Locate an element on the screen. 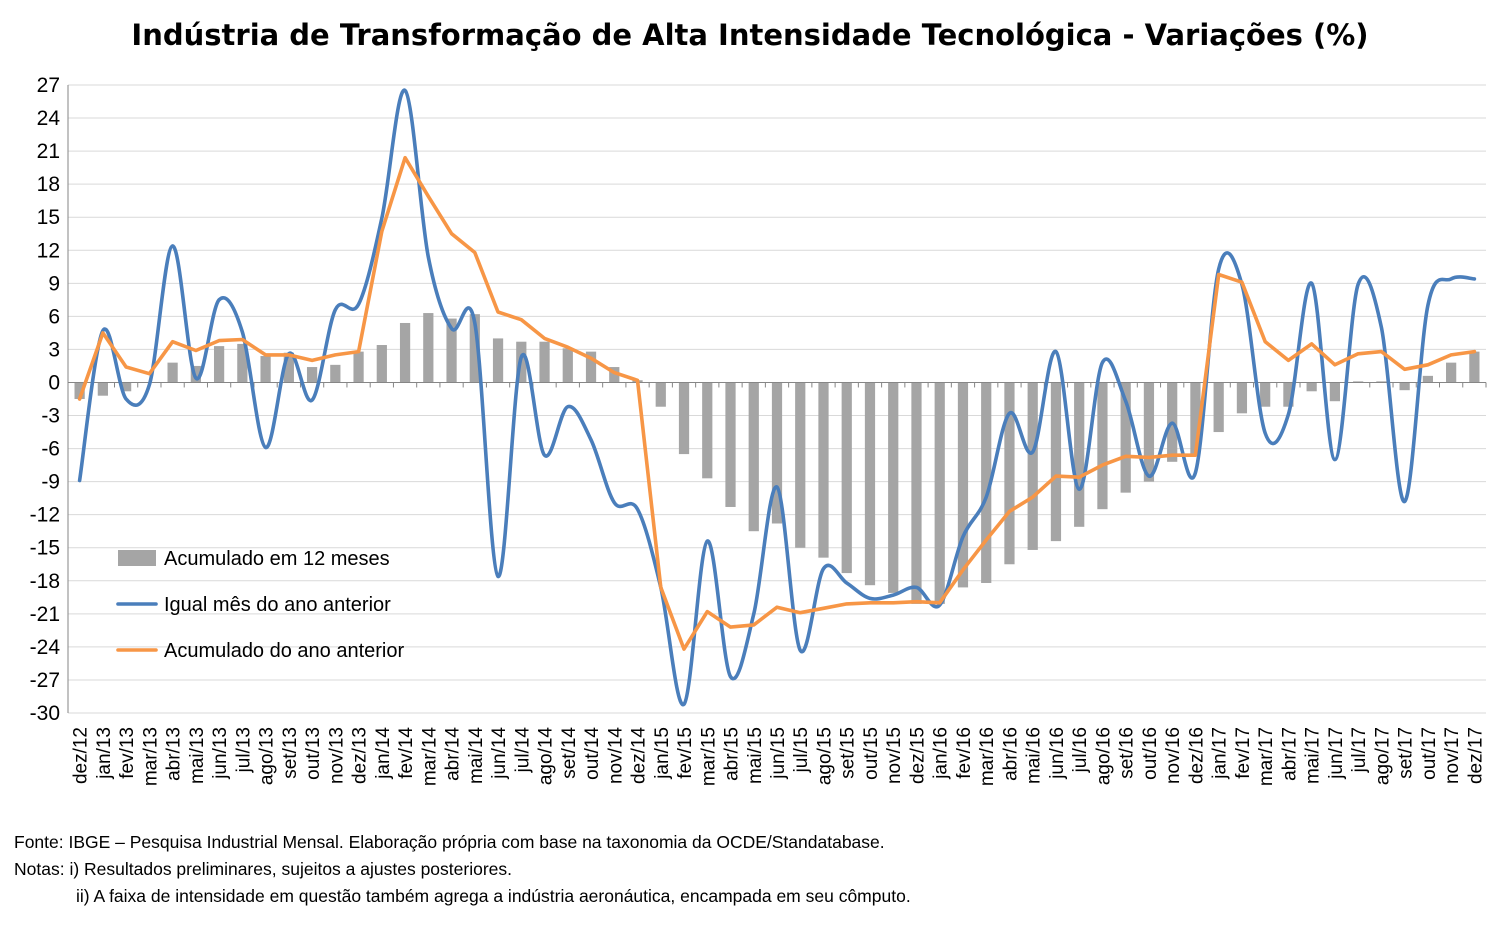 The width and height of the screenshot is (1500, 927). x-tick-label: set/17 is located at coordinates (1406, 753).